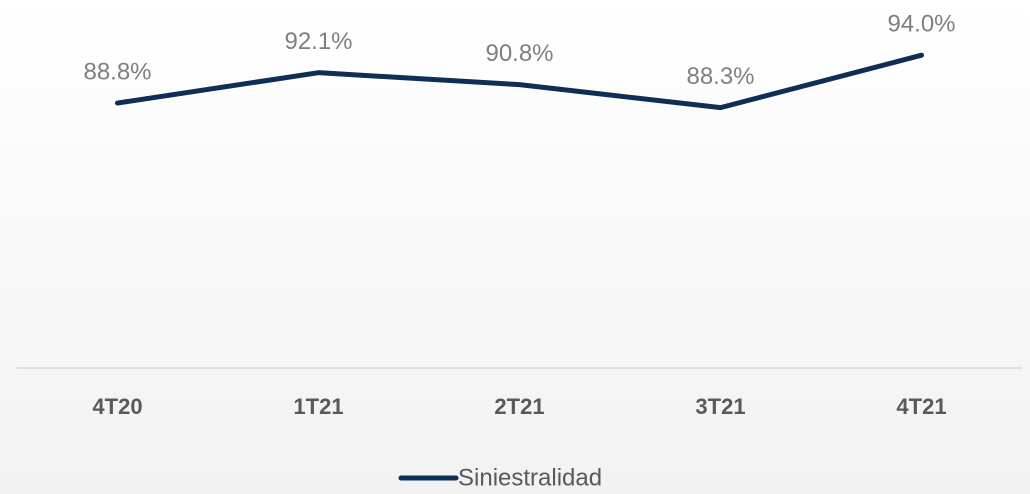  Describe the element at coordinates (530, 477) in the screenshot. I see `legend-label: Siniestralidad` at that location.